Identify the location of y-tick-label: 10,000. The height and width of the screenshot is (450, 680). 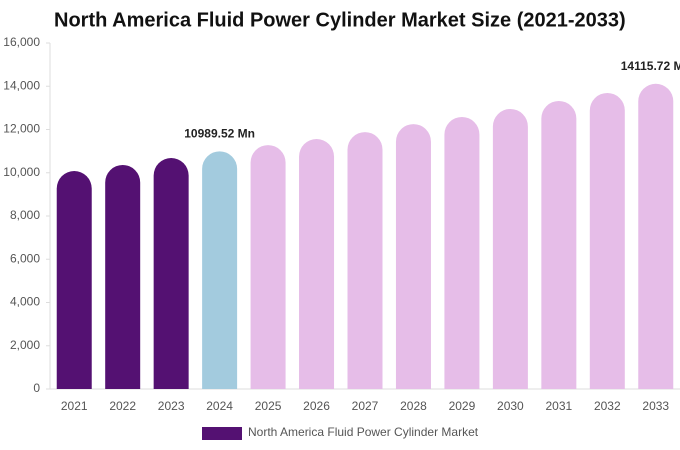
(21, 172).